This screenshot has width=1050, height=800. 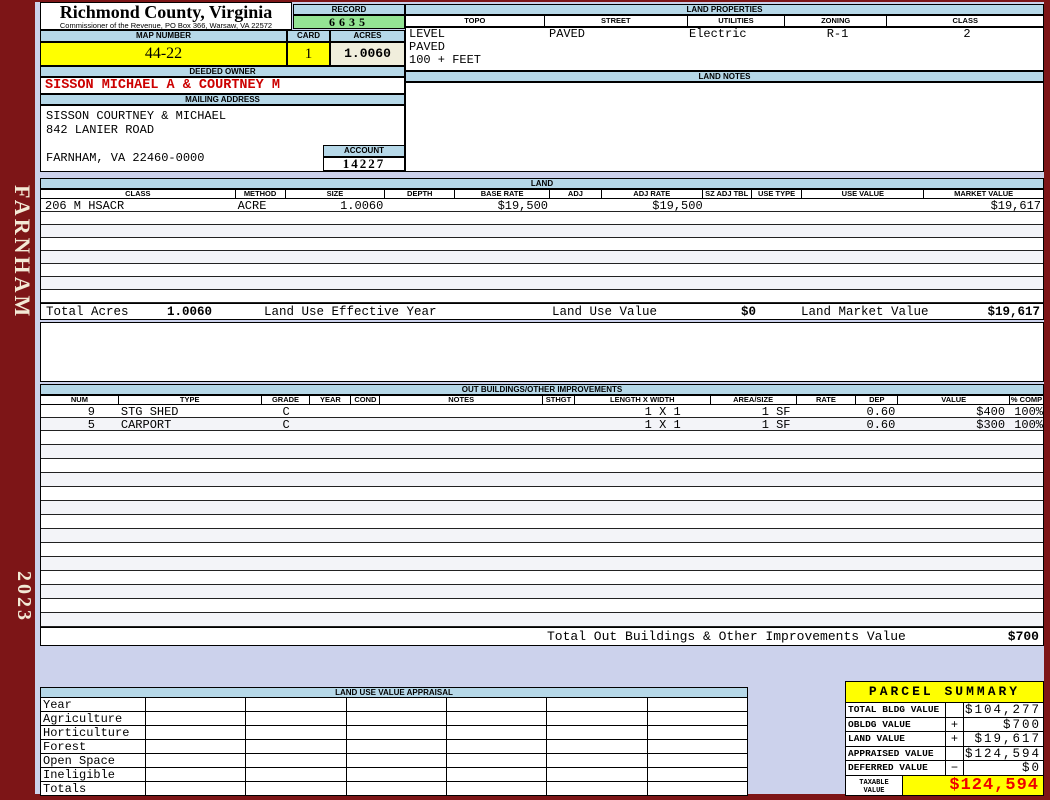 What do you see at coordinates (136, 116) in the screenshot?
I see `mailing-line-1: SISSON COURTNEY & MICHAEL` at bounding box center [136, 116].